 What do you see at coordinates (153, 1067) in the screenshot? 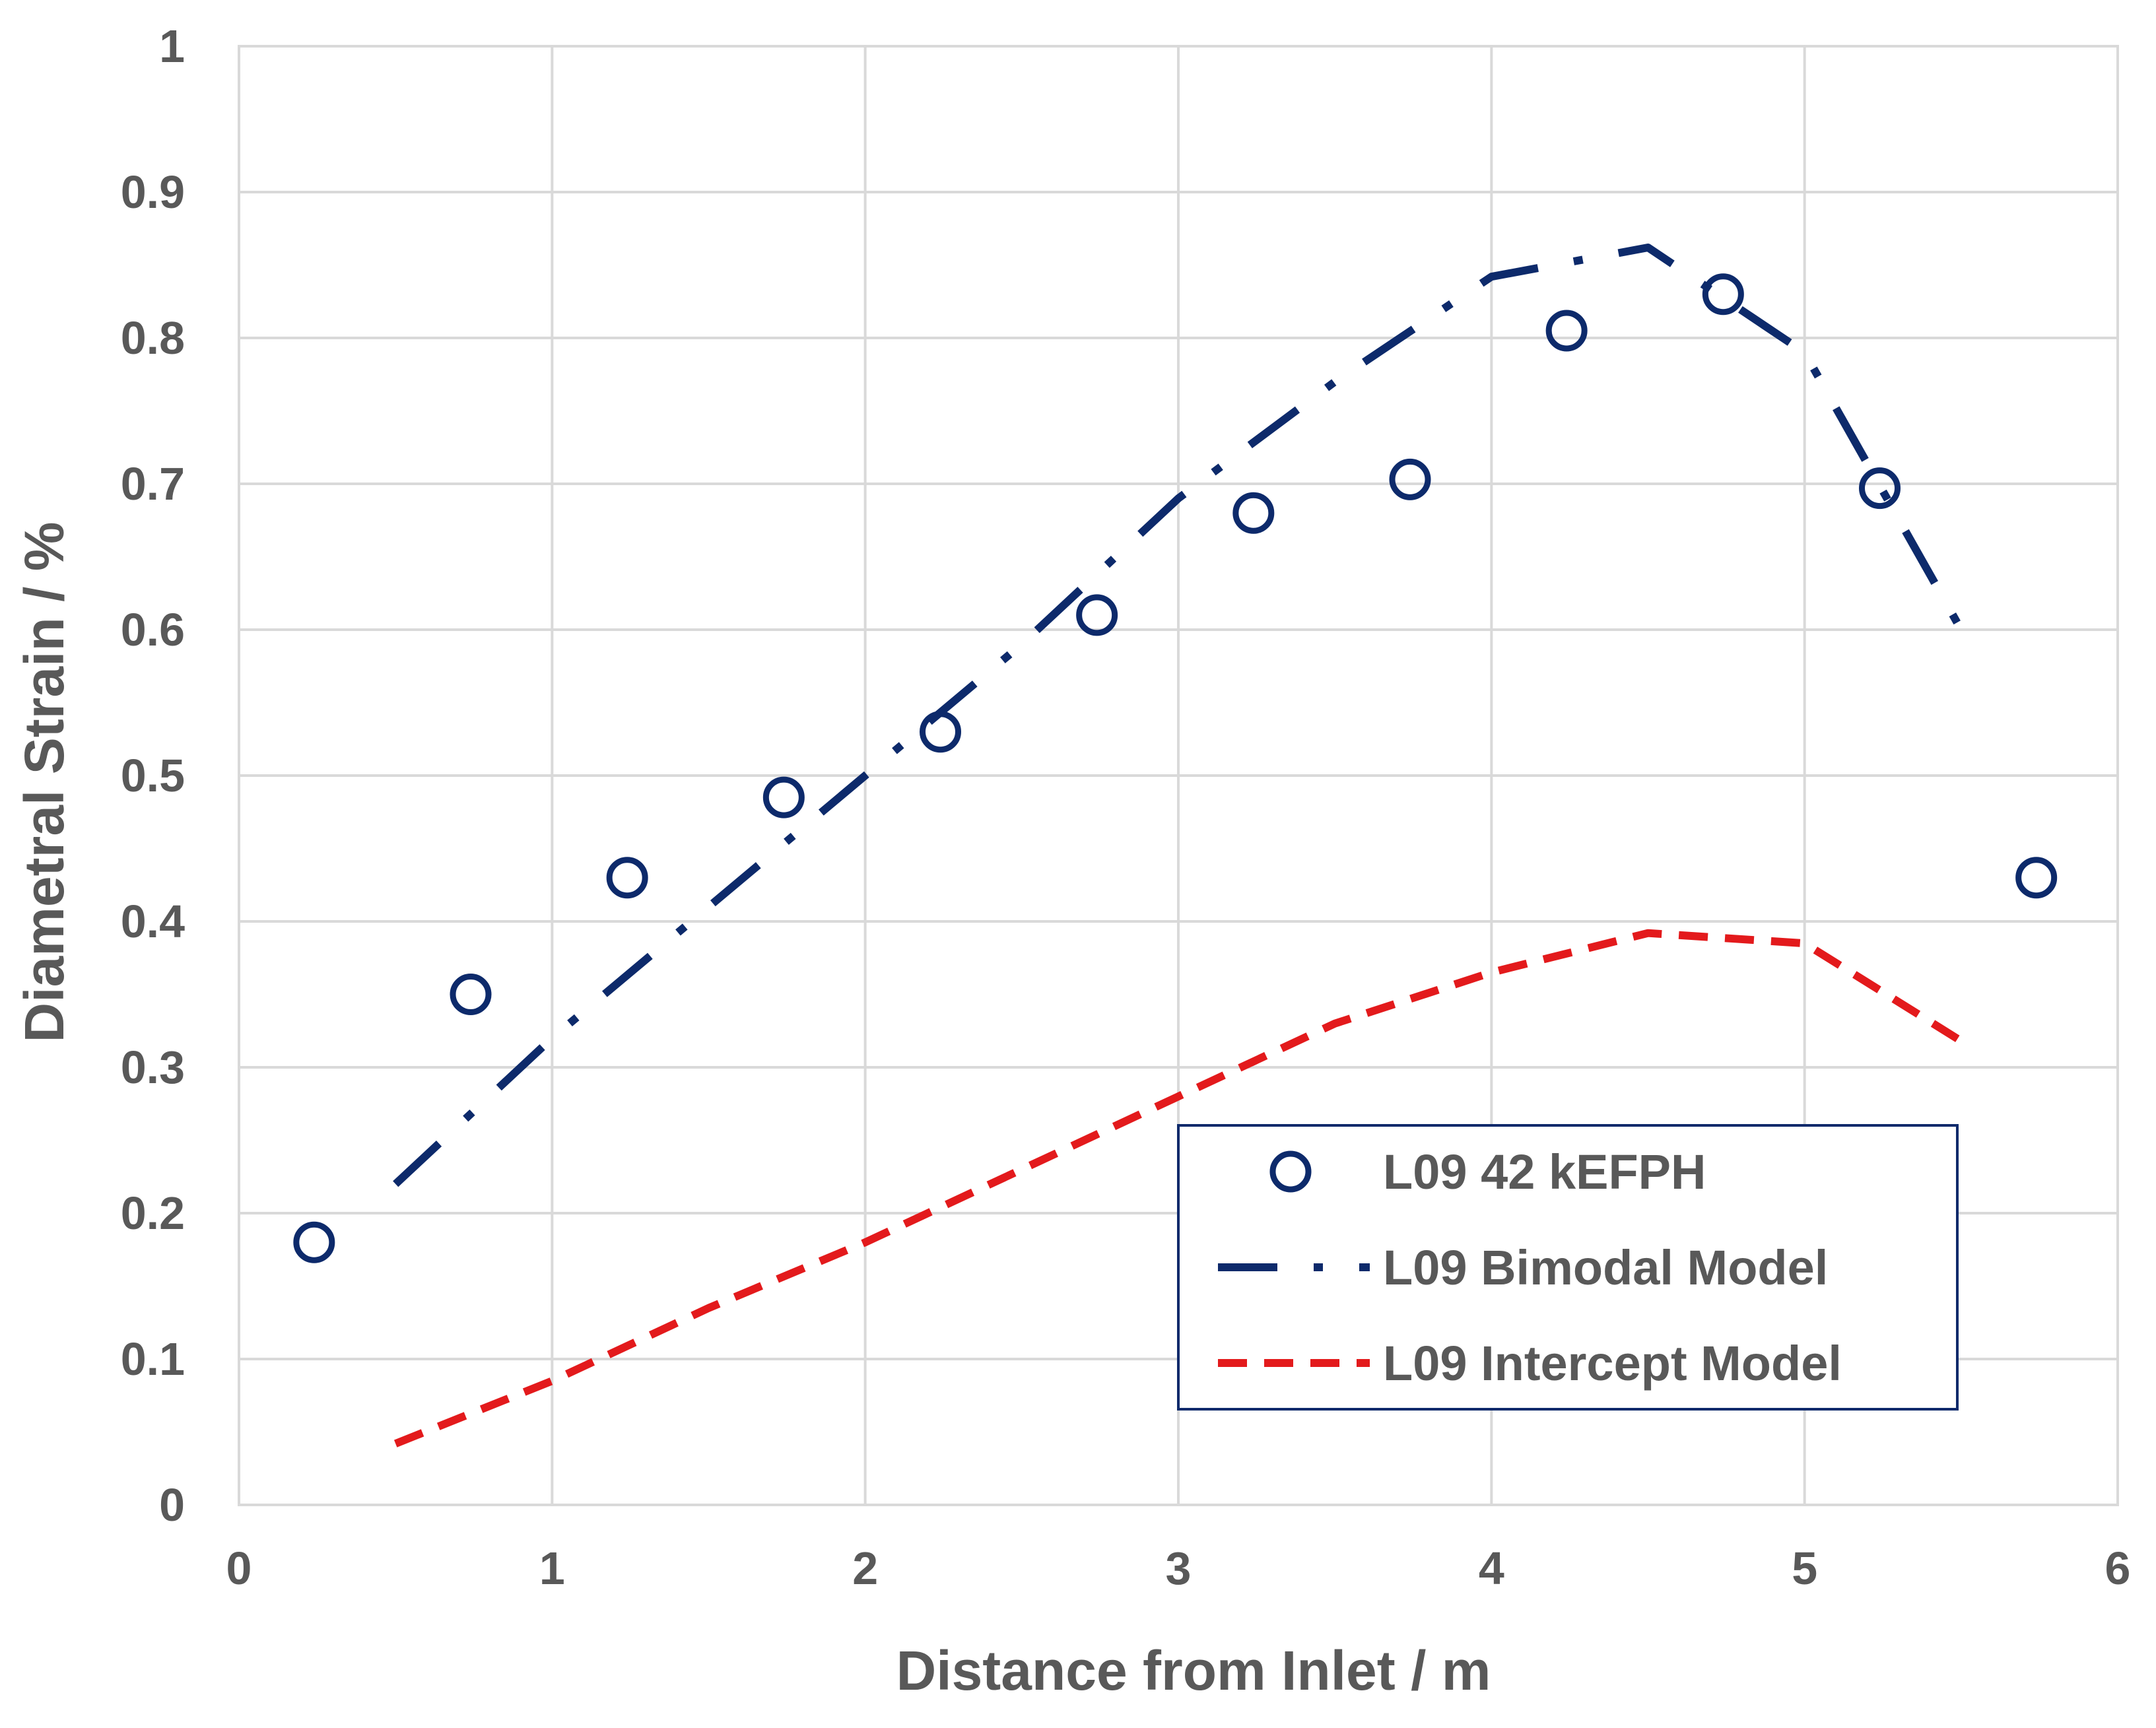
I see `y-tick-label: 0.3` at bounding box center [153, 1067].